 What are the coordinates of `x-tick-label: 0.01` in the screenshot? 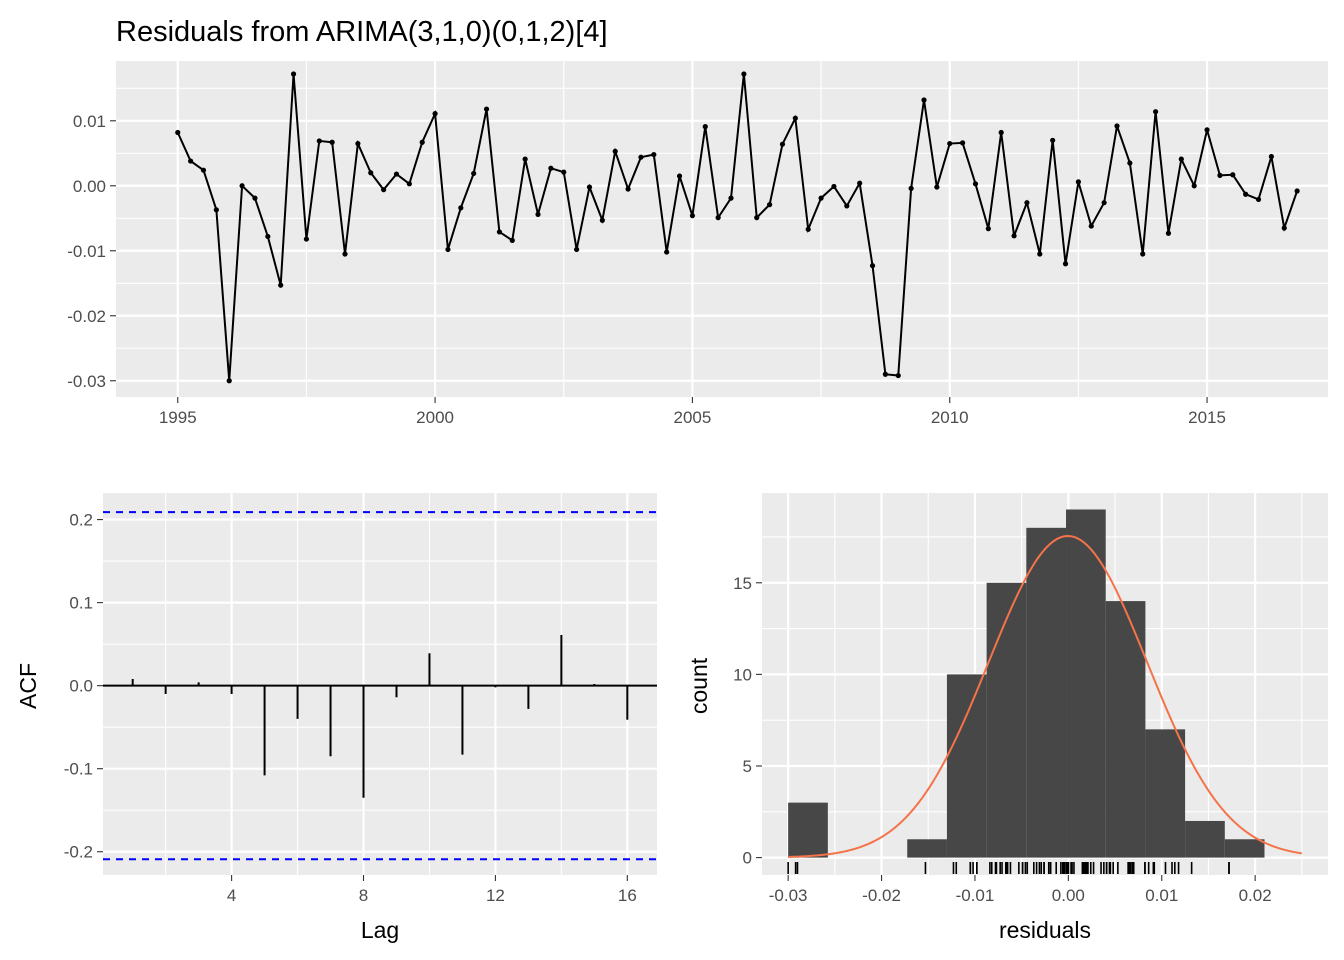 It's located at (1161, 895).